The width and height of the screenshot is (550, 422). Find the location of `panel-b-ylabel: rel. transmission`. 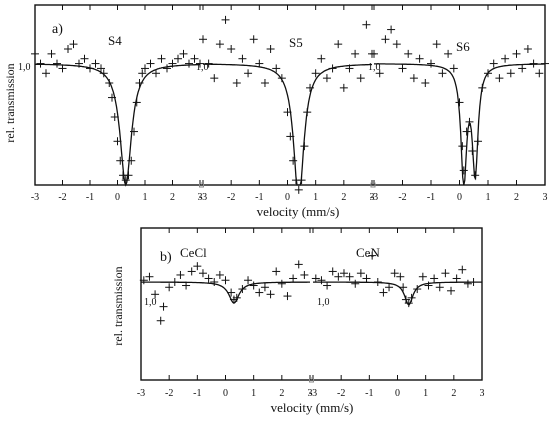

panel-b-ylabel: rel. transmission is located at coordinates (118, 305).